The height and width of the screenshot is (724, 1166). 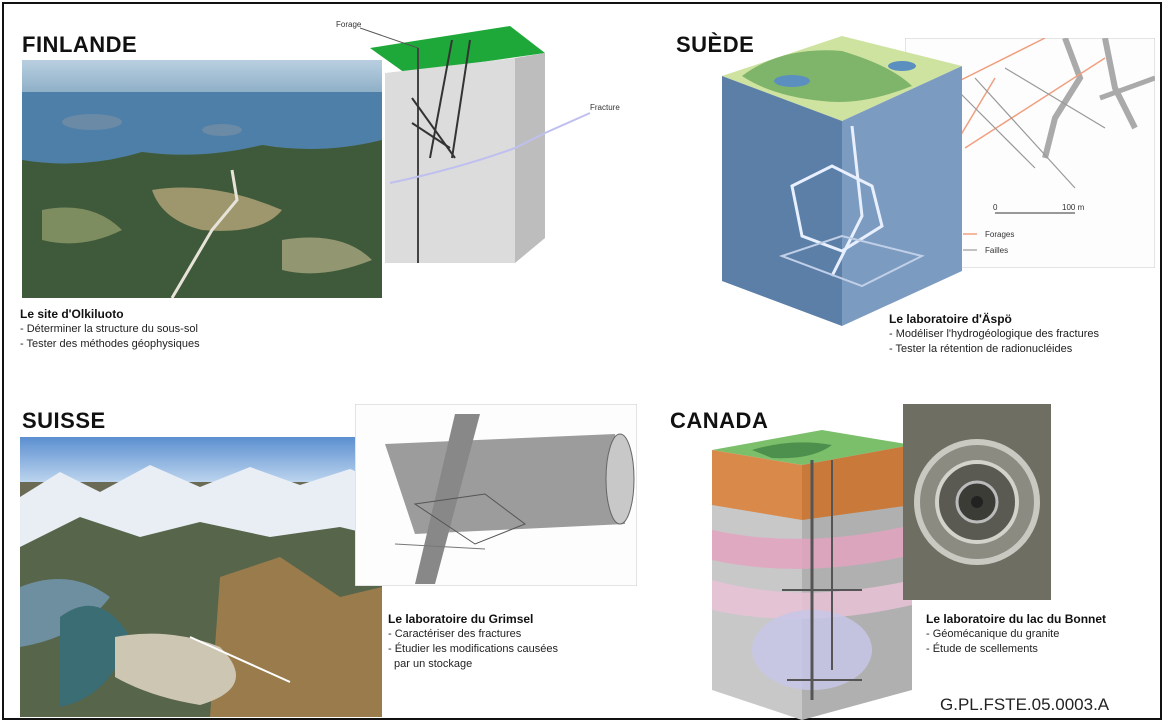 I want to click on caption-title-bonnet: Le laboratoire du lac du Bonnet, so click(x=1016, y=619).